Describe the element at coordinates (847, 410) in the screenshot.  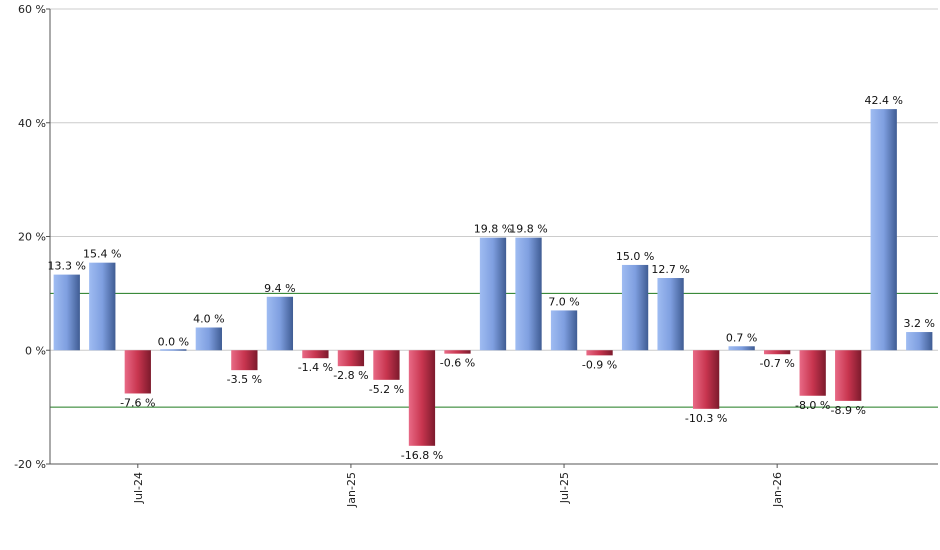
I see `bar-value-label: -8.9 %` at that location.